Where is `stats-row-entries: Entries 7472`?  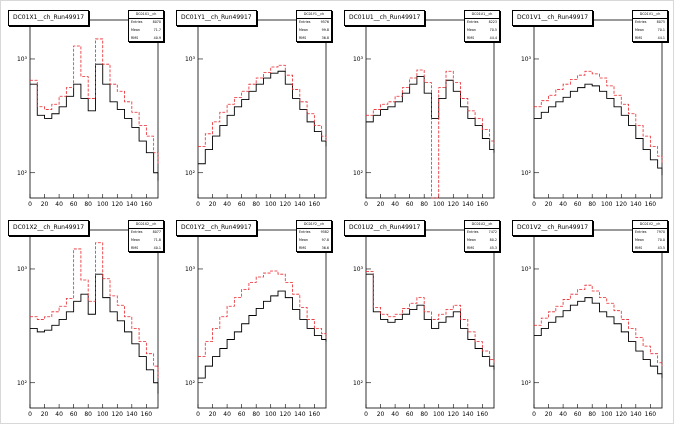
stats-row-entries: Entries 7472 is located at coordinates (482, 233).